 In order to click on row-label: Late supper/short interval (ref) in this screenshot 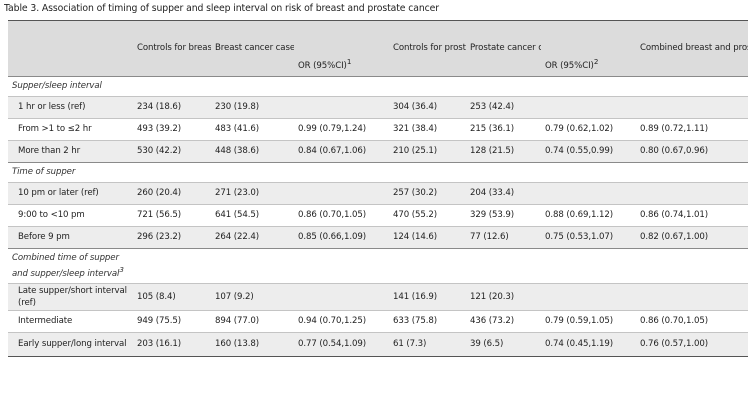, I will do `click(70, 296)`.